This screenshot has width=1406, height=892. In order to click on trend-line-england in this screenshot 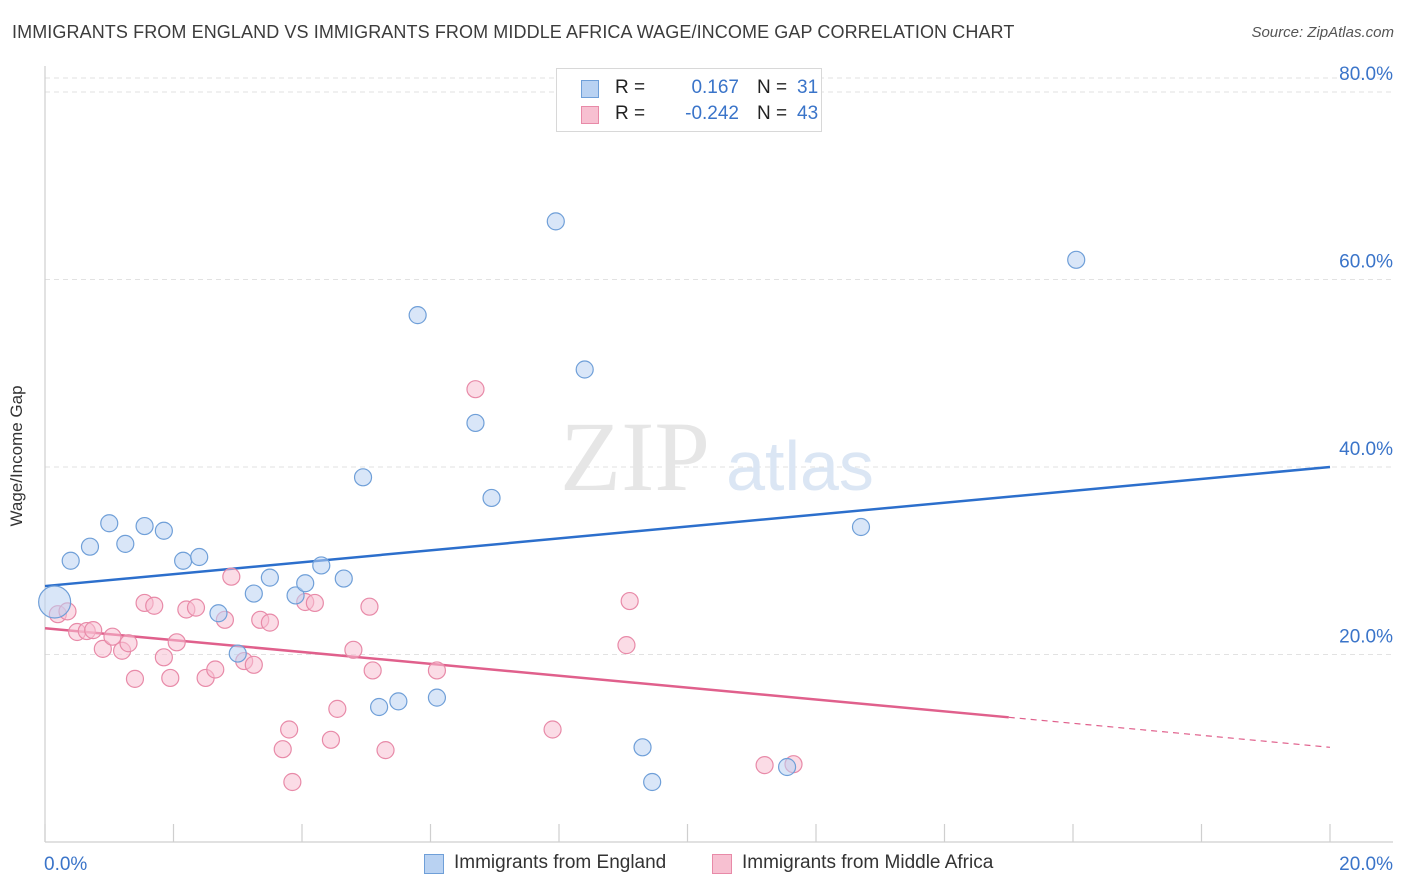, I will do `click(687, 526)`.